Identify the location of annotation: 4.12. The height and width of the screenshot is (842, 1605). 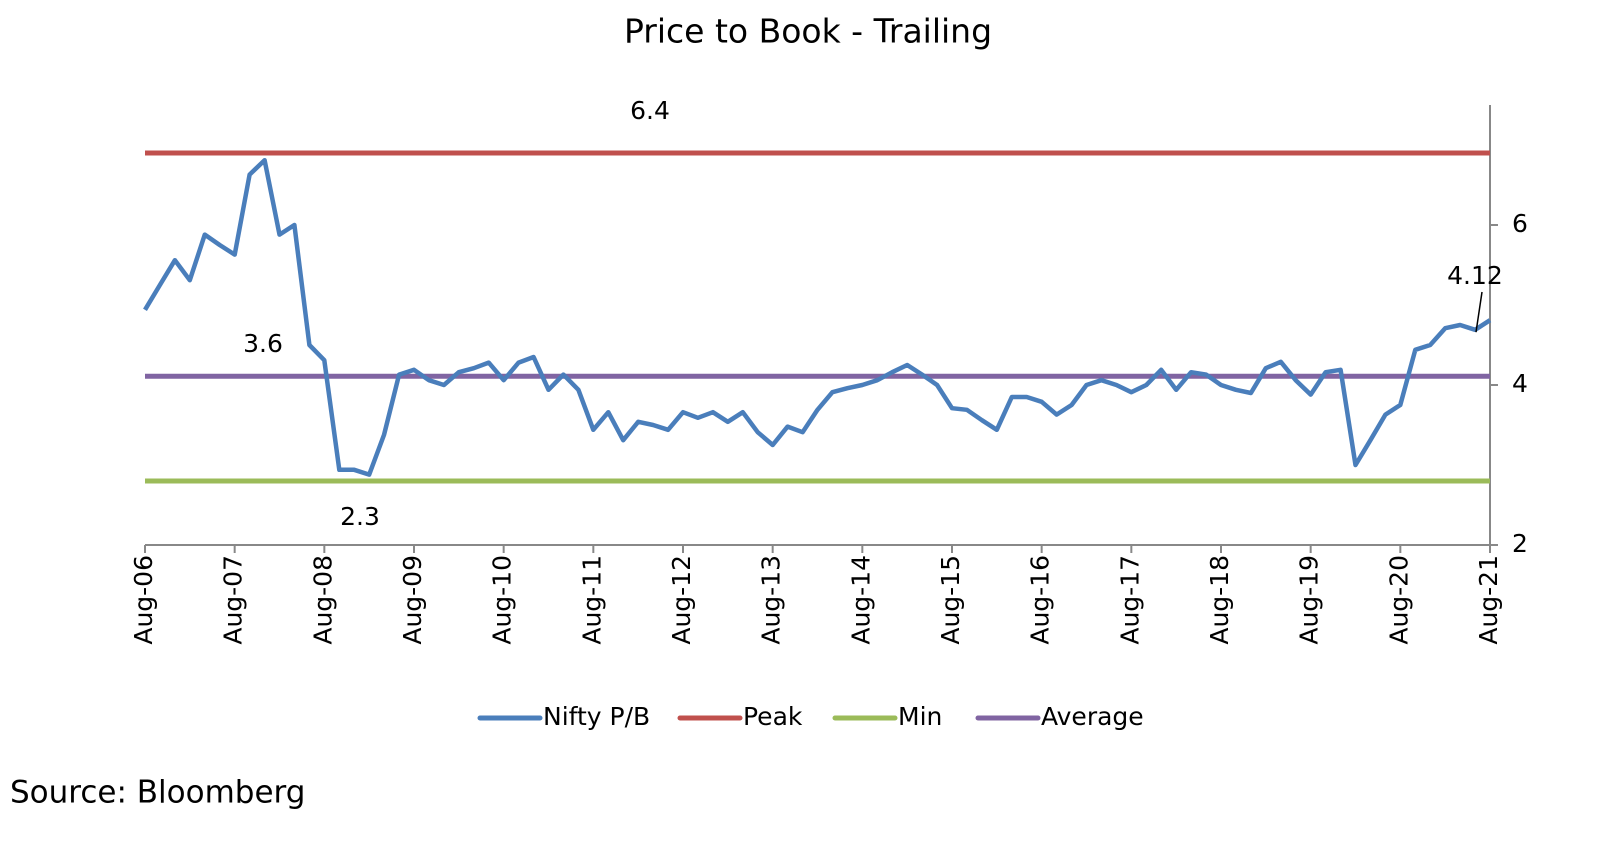
(1475, 275).